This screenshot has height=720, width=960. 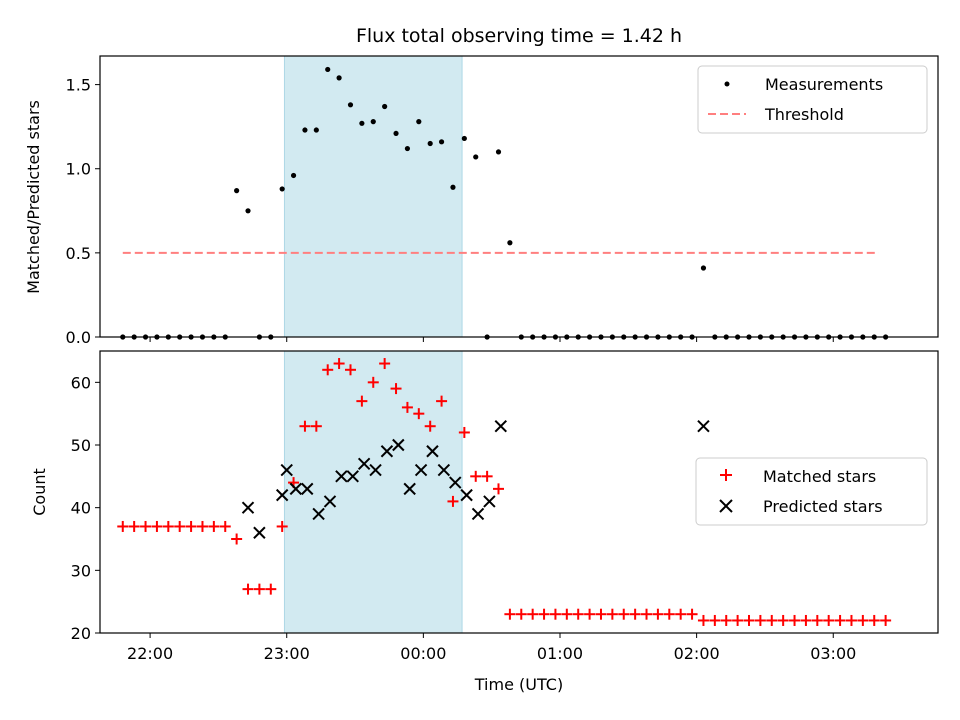 I want to click on bottom-x-tick-label: 00:00, so click(x=423, y=653).